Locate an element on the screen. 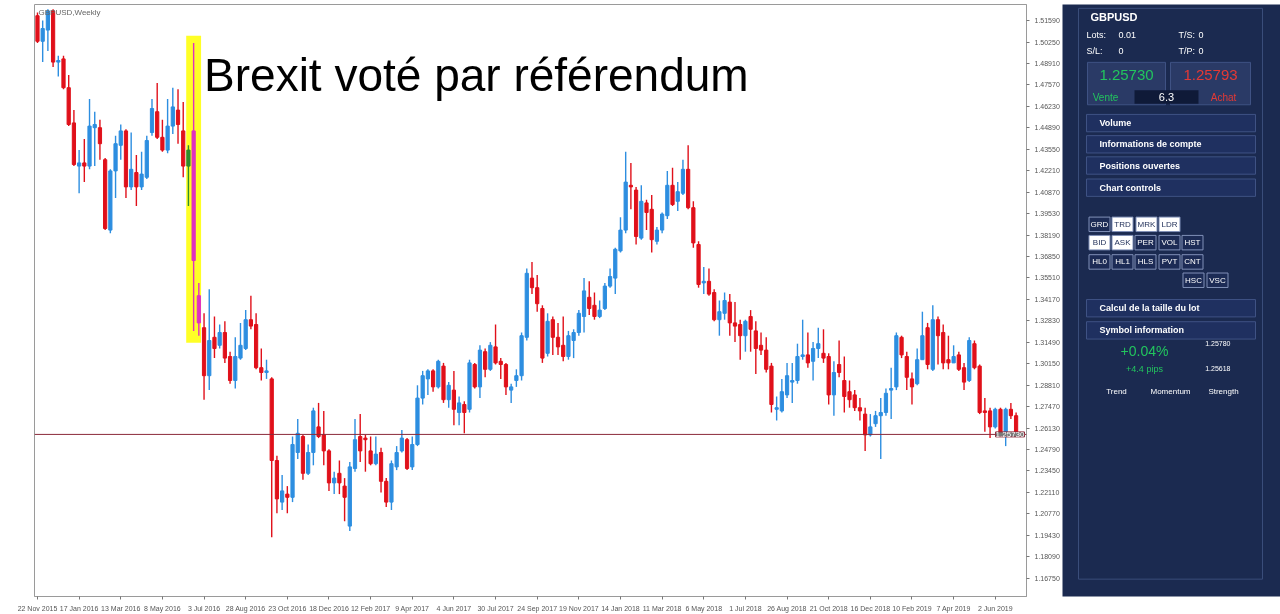  text: Symbol information is located at coordinates (1142, 330).